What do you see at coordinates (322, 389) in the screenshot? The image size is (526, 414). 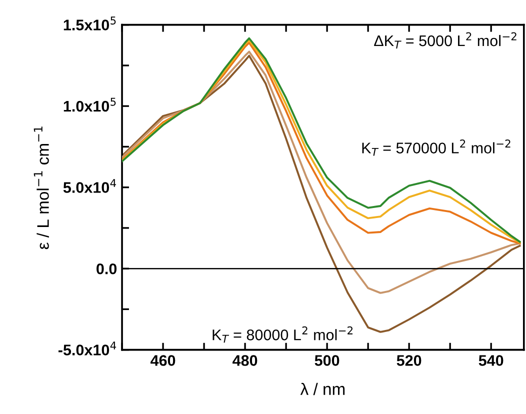 I see `x-axis-title: λ / nm` at bounding box center [322, 389].